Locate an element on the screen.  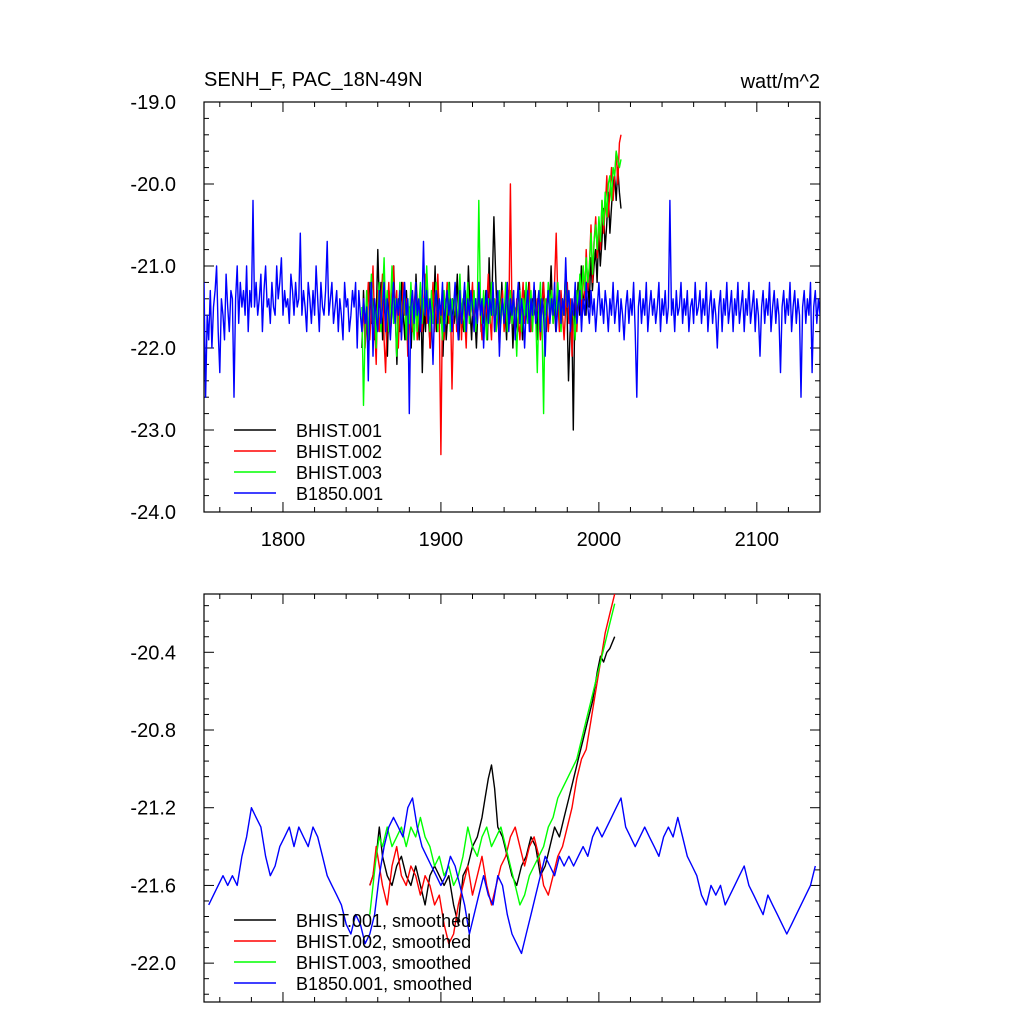
legend-label: BHIST.001 is located at coordinates (339, 431).